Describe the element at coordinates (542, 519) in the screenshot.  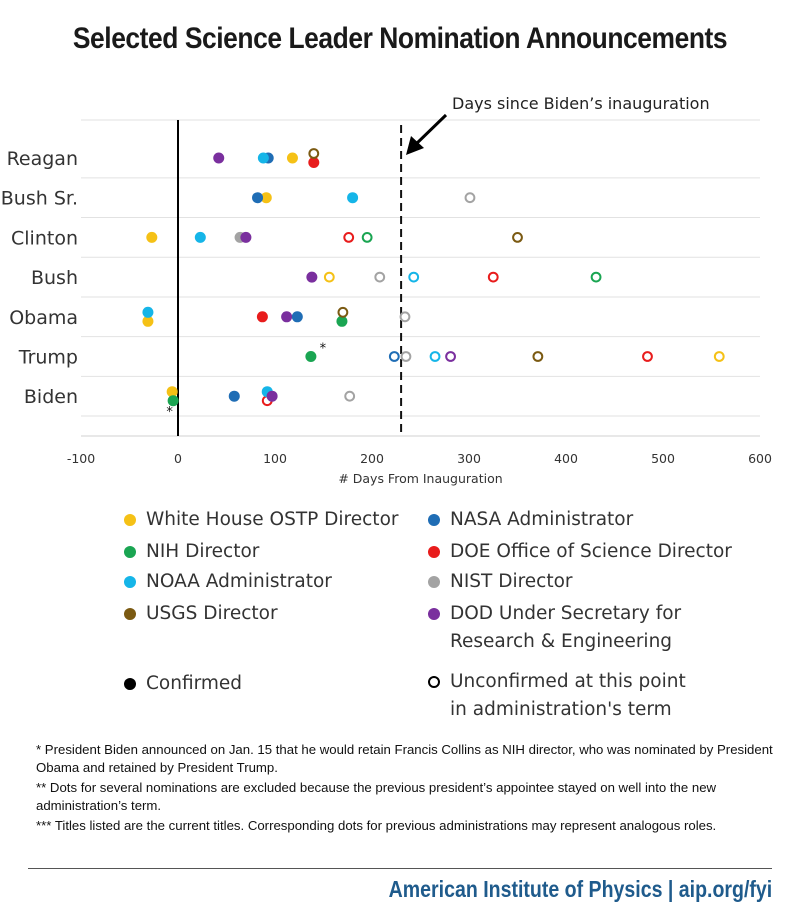
I see `legend-nasa-label: NASA Administrator` at that location.